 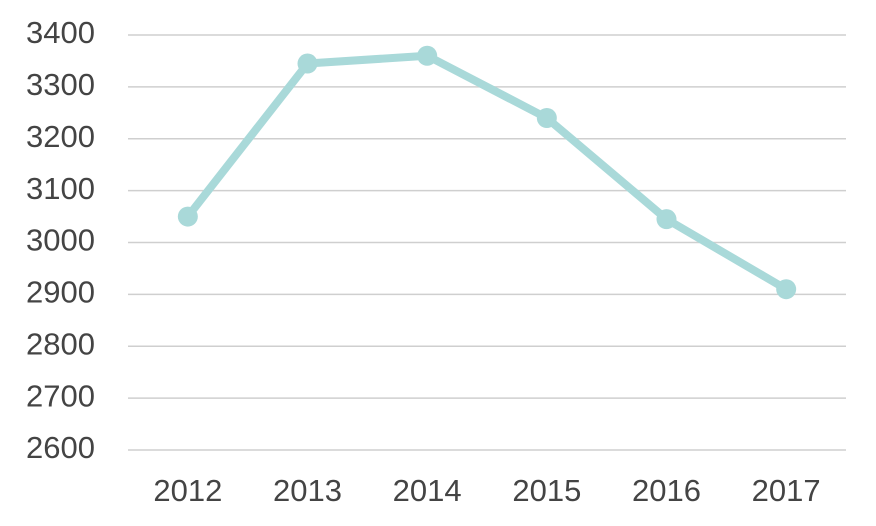 I want to click on y-tick-label: 2900, so click(x=60, y=292).